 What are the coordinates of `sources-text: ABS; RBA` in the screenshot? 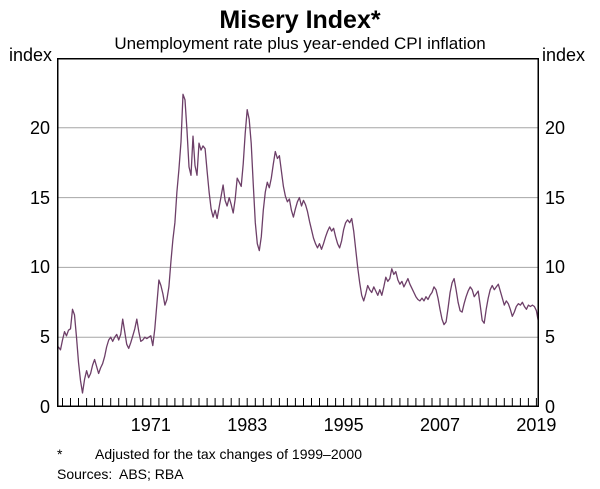 It's located at (151, 474).